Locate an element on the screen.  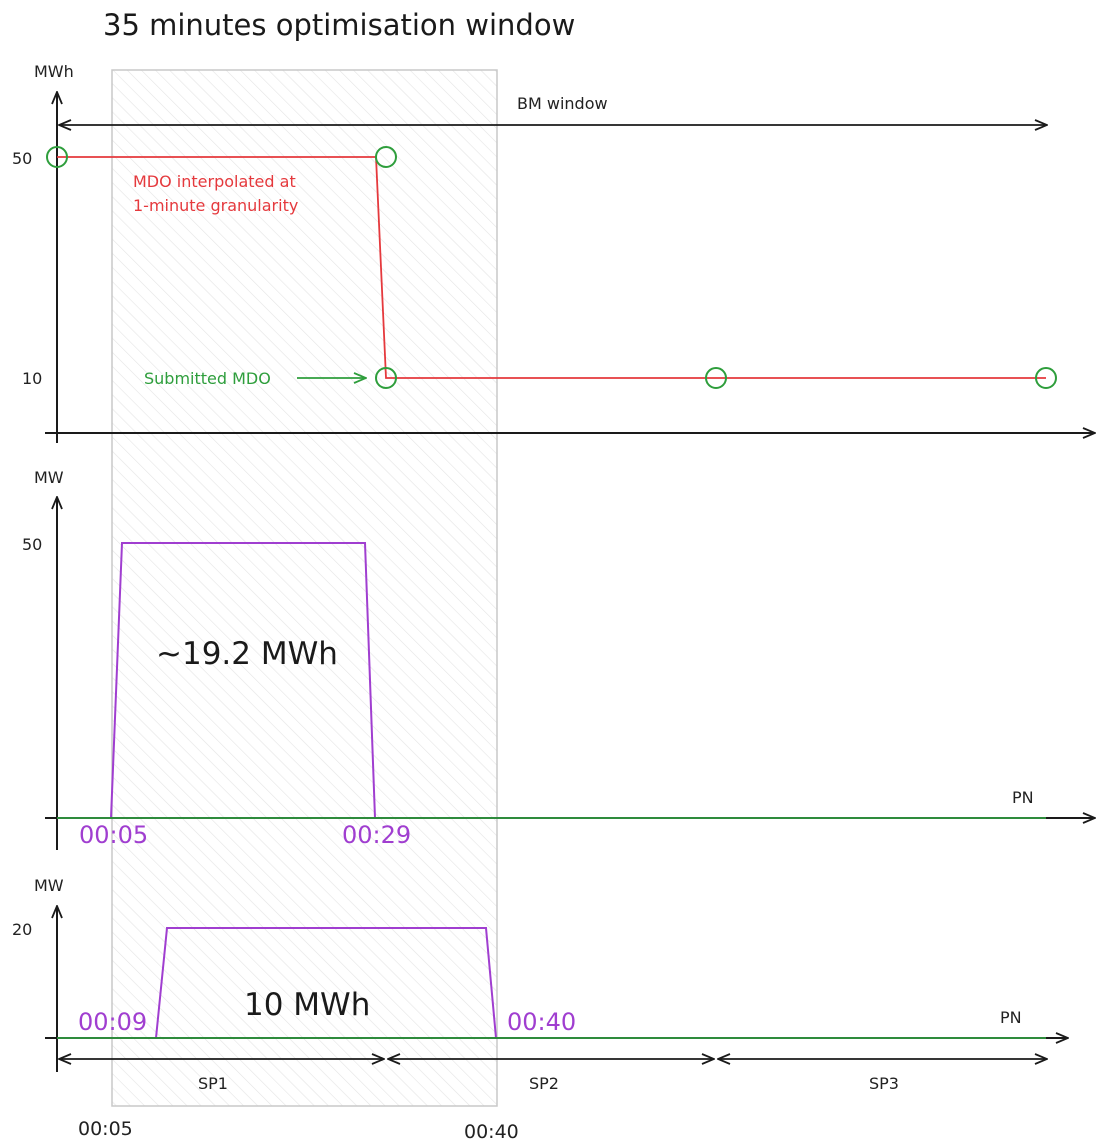
bottom-dispatch-profile is located at coordinates (326, 983).